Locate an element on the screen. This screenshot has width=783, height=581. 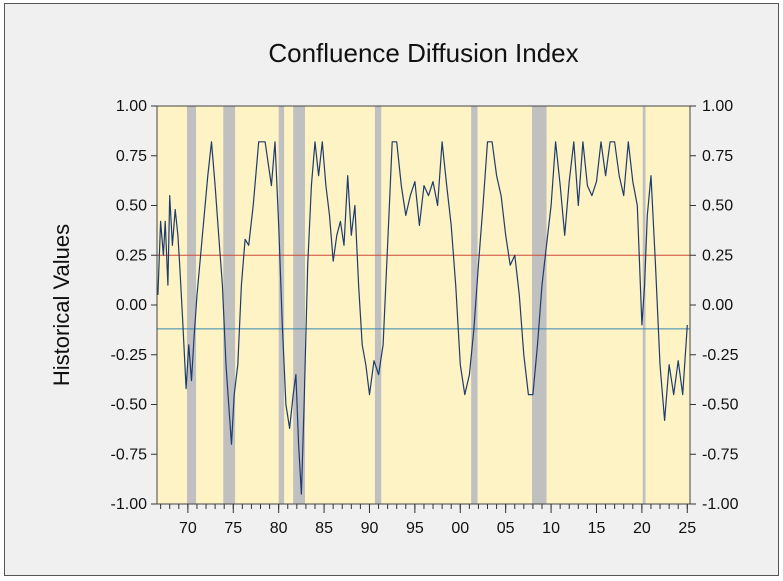
chart-title: Confluence Diffusion Index is located at coordinates (423, 53).